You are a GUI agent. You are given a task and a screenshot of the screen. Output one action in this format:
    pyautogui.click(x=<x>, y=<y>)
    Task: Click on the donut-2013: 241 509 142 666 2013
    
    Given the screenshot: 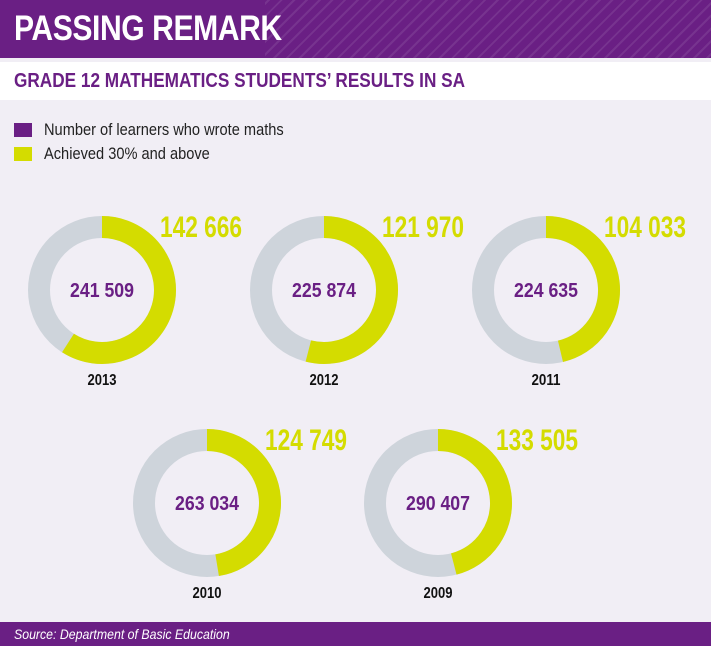 What is the action you would take?
    pyautogui.click(x=135, y=300)
    